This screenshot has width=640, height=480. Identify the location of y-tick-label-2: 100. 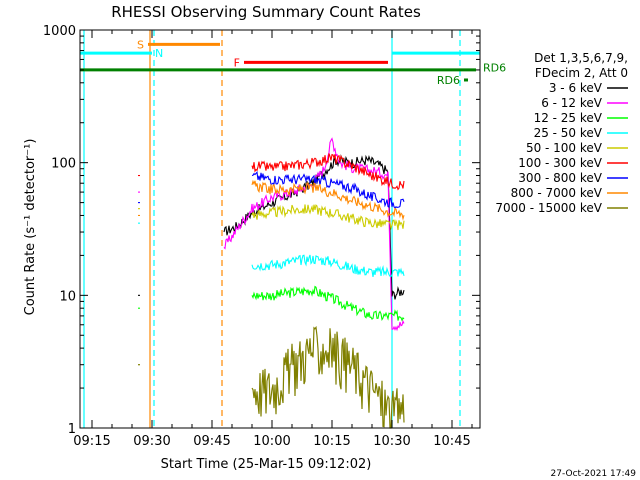
(63, 164).